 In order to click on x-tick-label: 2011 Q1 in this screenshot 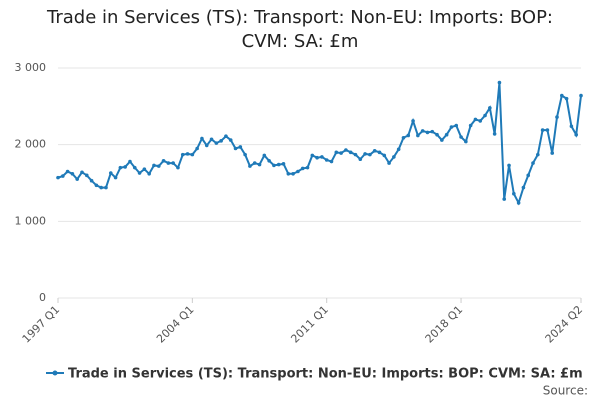, I will do `click(309, 324)`.